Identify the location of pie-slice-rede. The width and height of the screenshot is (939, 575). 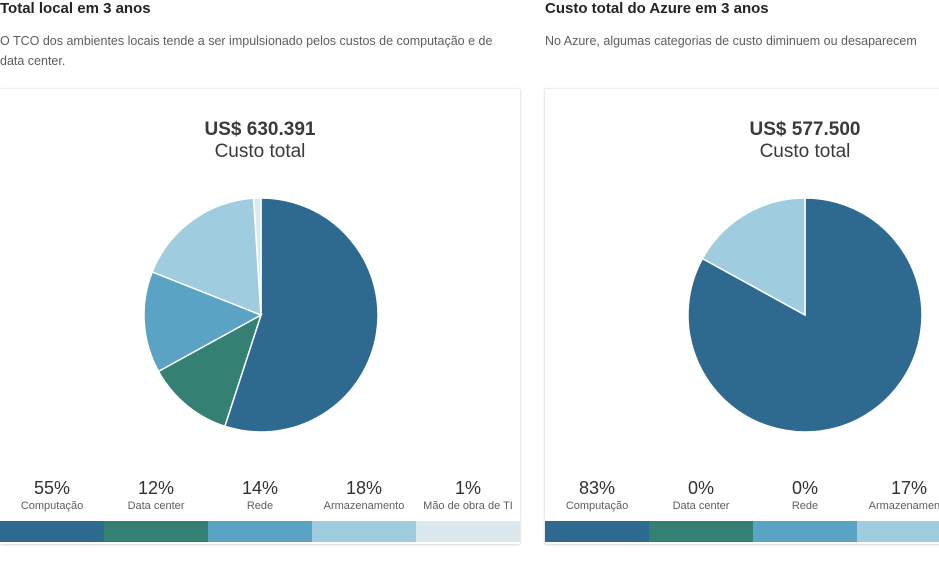
(203, 321).